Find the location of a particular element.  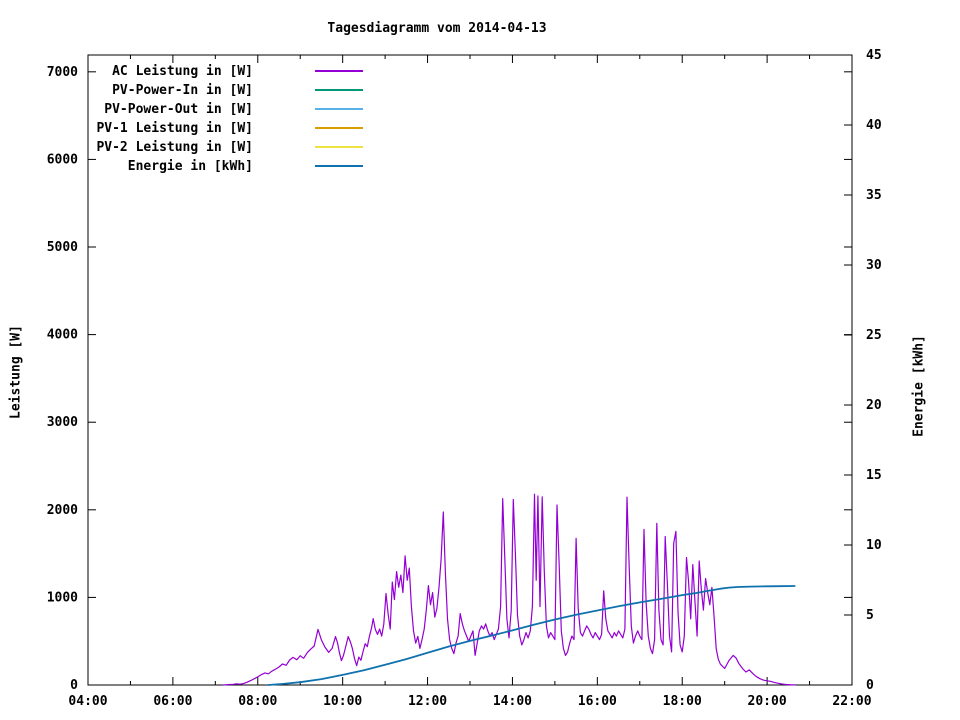

legend-label: PV-Power-In in [W] is located at coordinates (182, 90).